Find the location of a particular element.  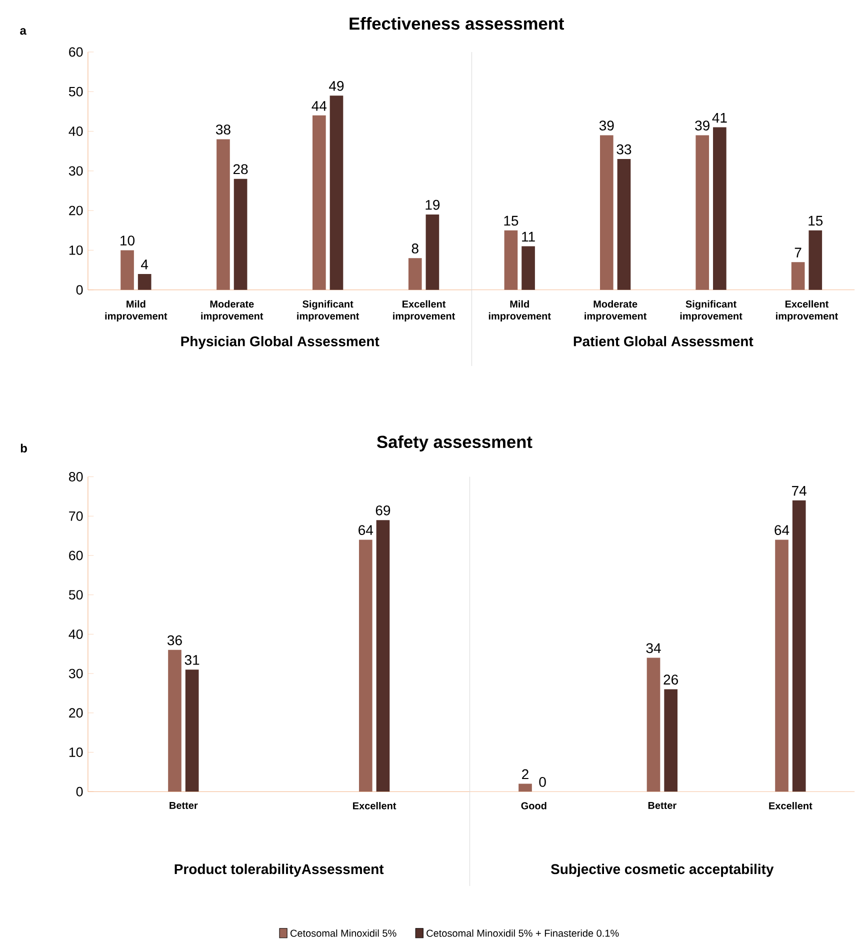

data-label: 0 is located at coordinates (542, 782).